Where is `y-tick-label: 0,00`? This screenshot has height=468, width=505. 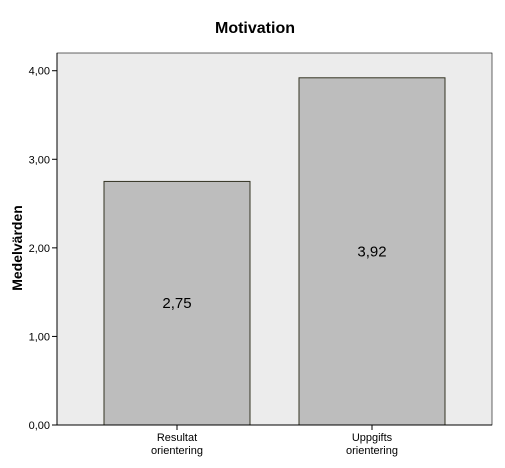 y-tick-label: 0,00 is located at coordinates (39, 426).